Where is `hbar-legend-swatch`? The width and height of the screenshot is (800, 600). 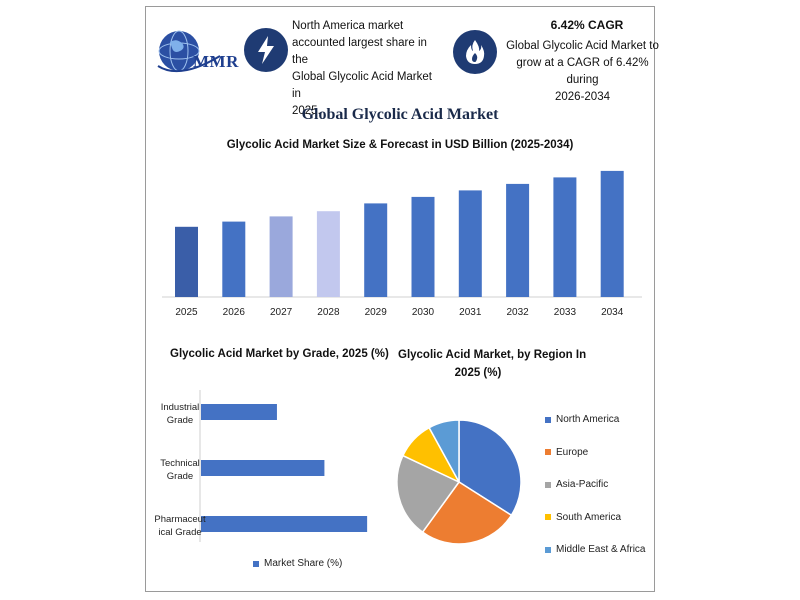 hbar-legend-swatch is located at coordinates (256, 563).